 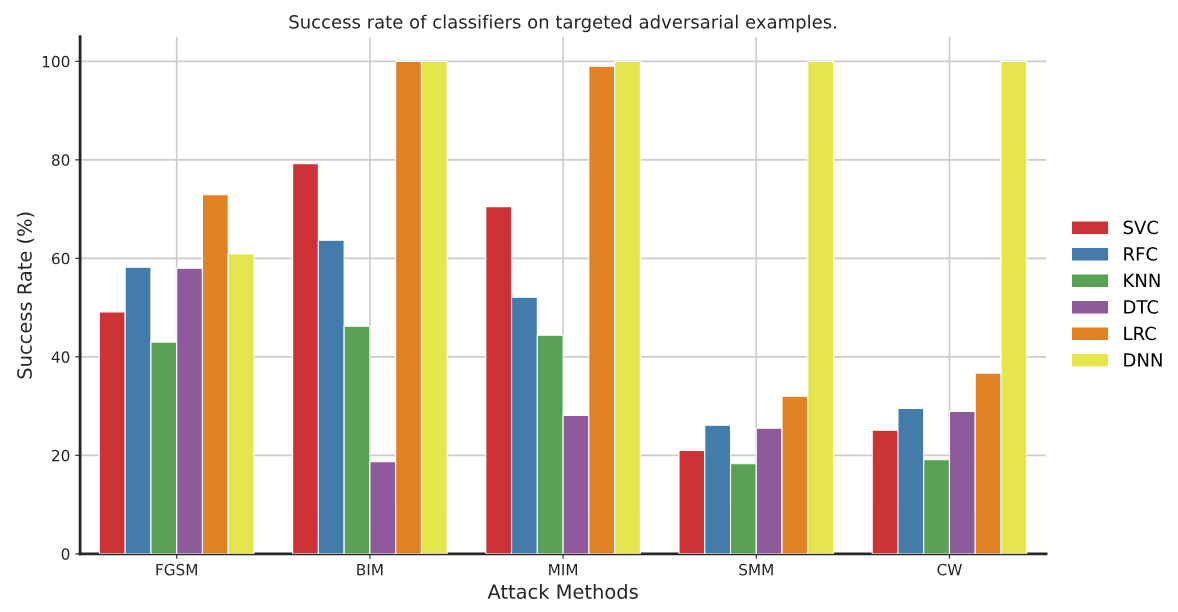 I want to click on y-tick-label: 100, so click(x=56, y=61).